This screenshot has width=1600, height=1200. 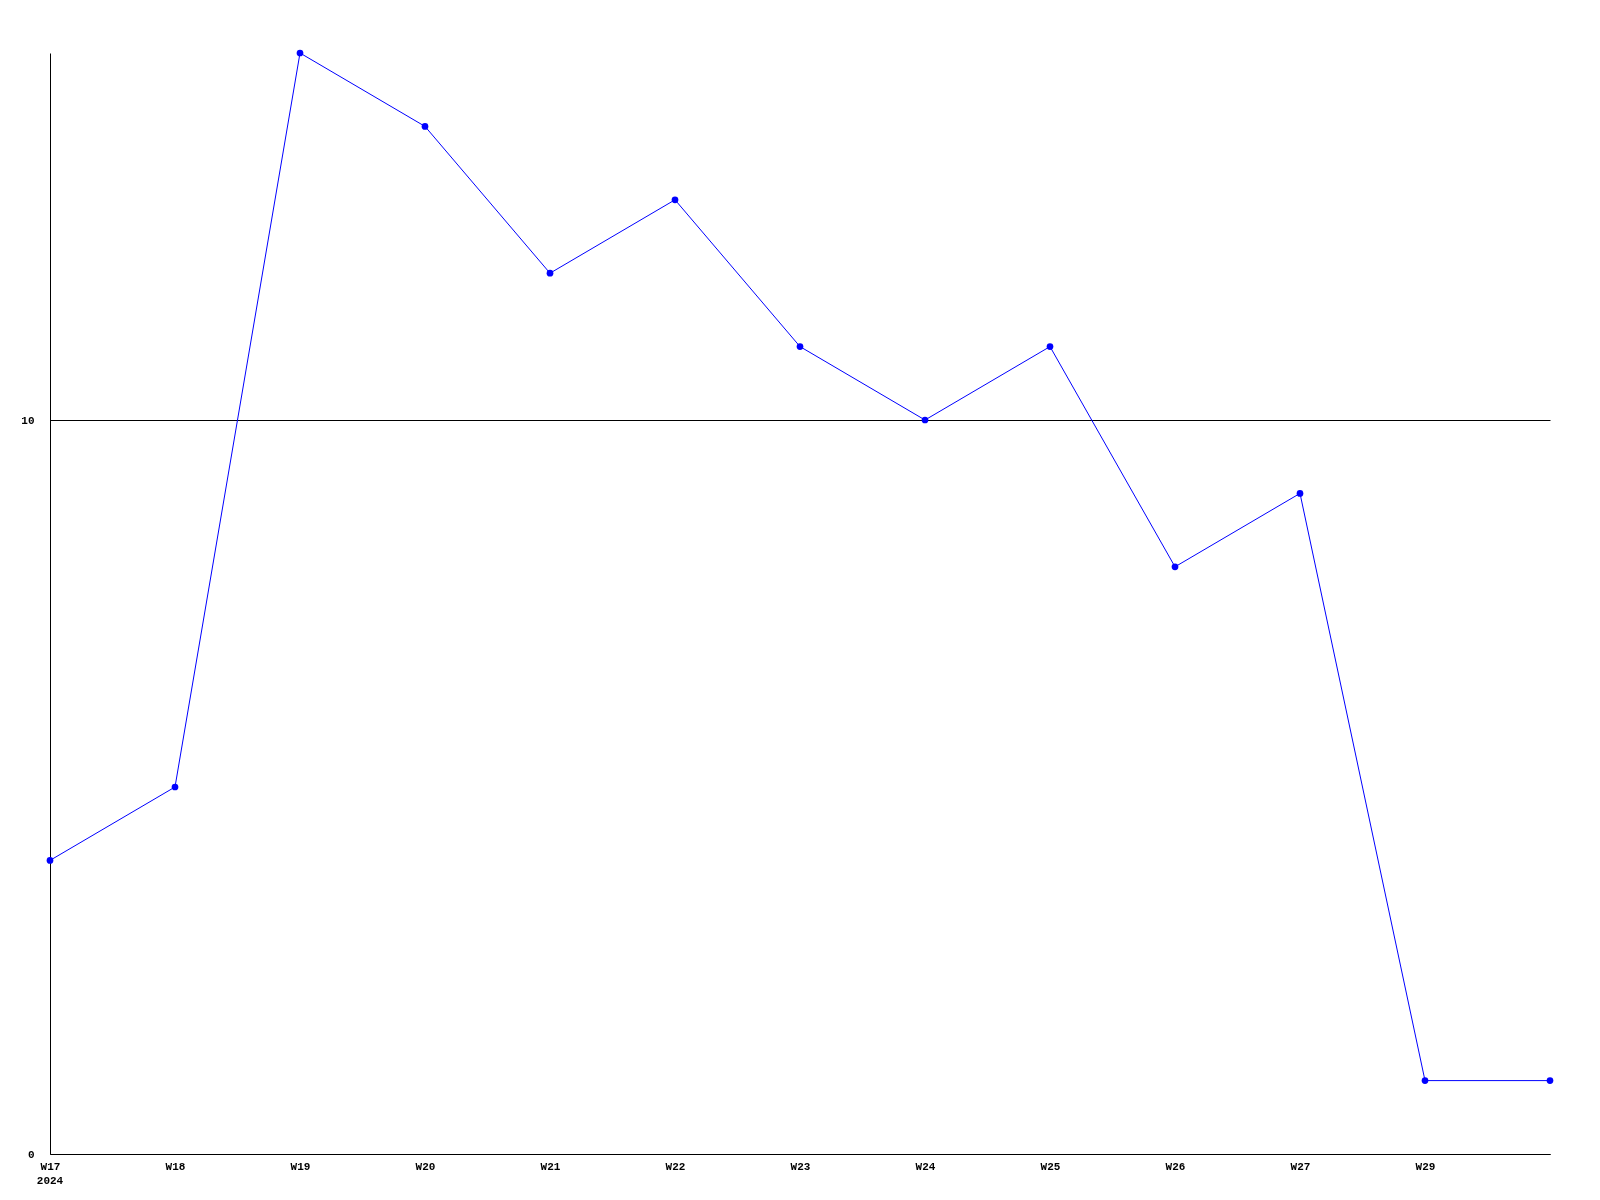 What do you see at coordinates (425, 1166) in the screenshot?
I see `x-tick-label: W20` at bounding box center [425, 1166].